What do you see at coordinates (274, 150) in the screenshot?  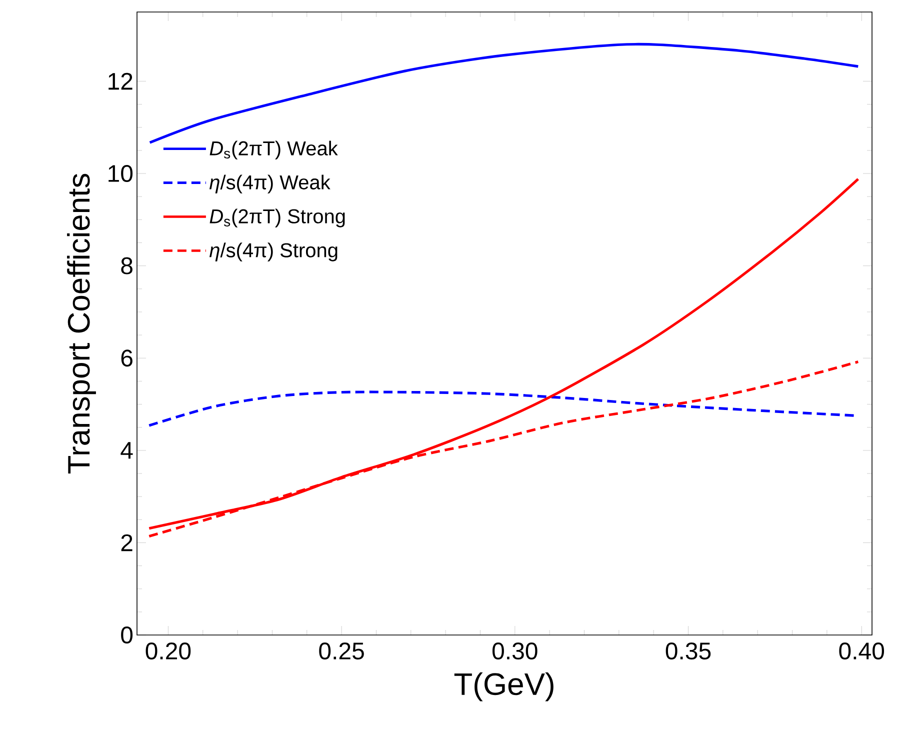 I see `legend-label: D$_{s}$(2πT) Weak` at bounding box center [274, 150].